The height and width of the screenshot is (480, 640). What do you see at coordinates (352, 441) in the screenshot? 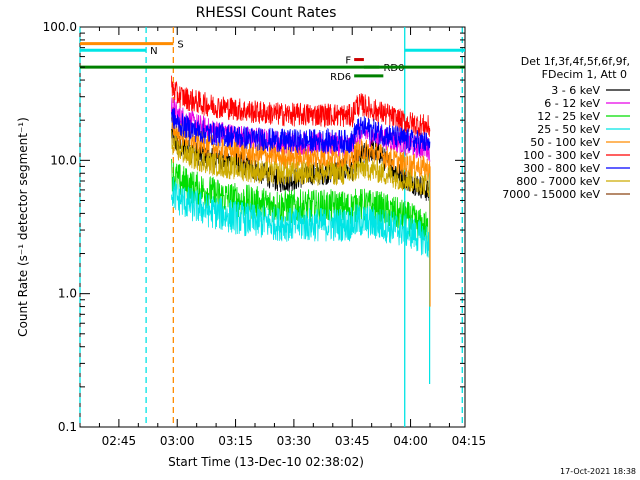
I see `x-tick-label-4: 03:45` at bounding box center [352, 441].